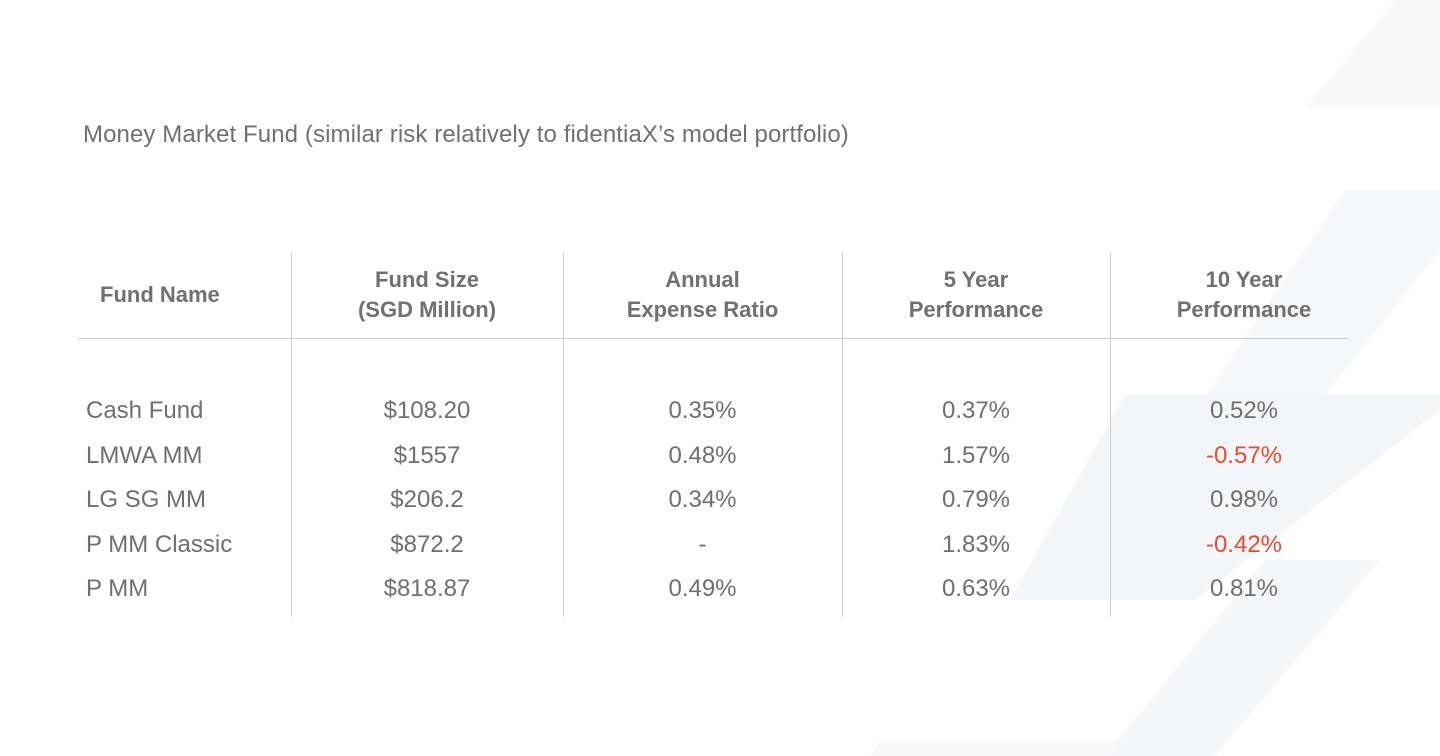 The image size is (1440, 756). I want to click on table-row: LG SG MM $206.2 0.34% 0.79% 0.98%, so click(713, 500).